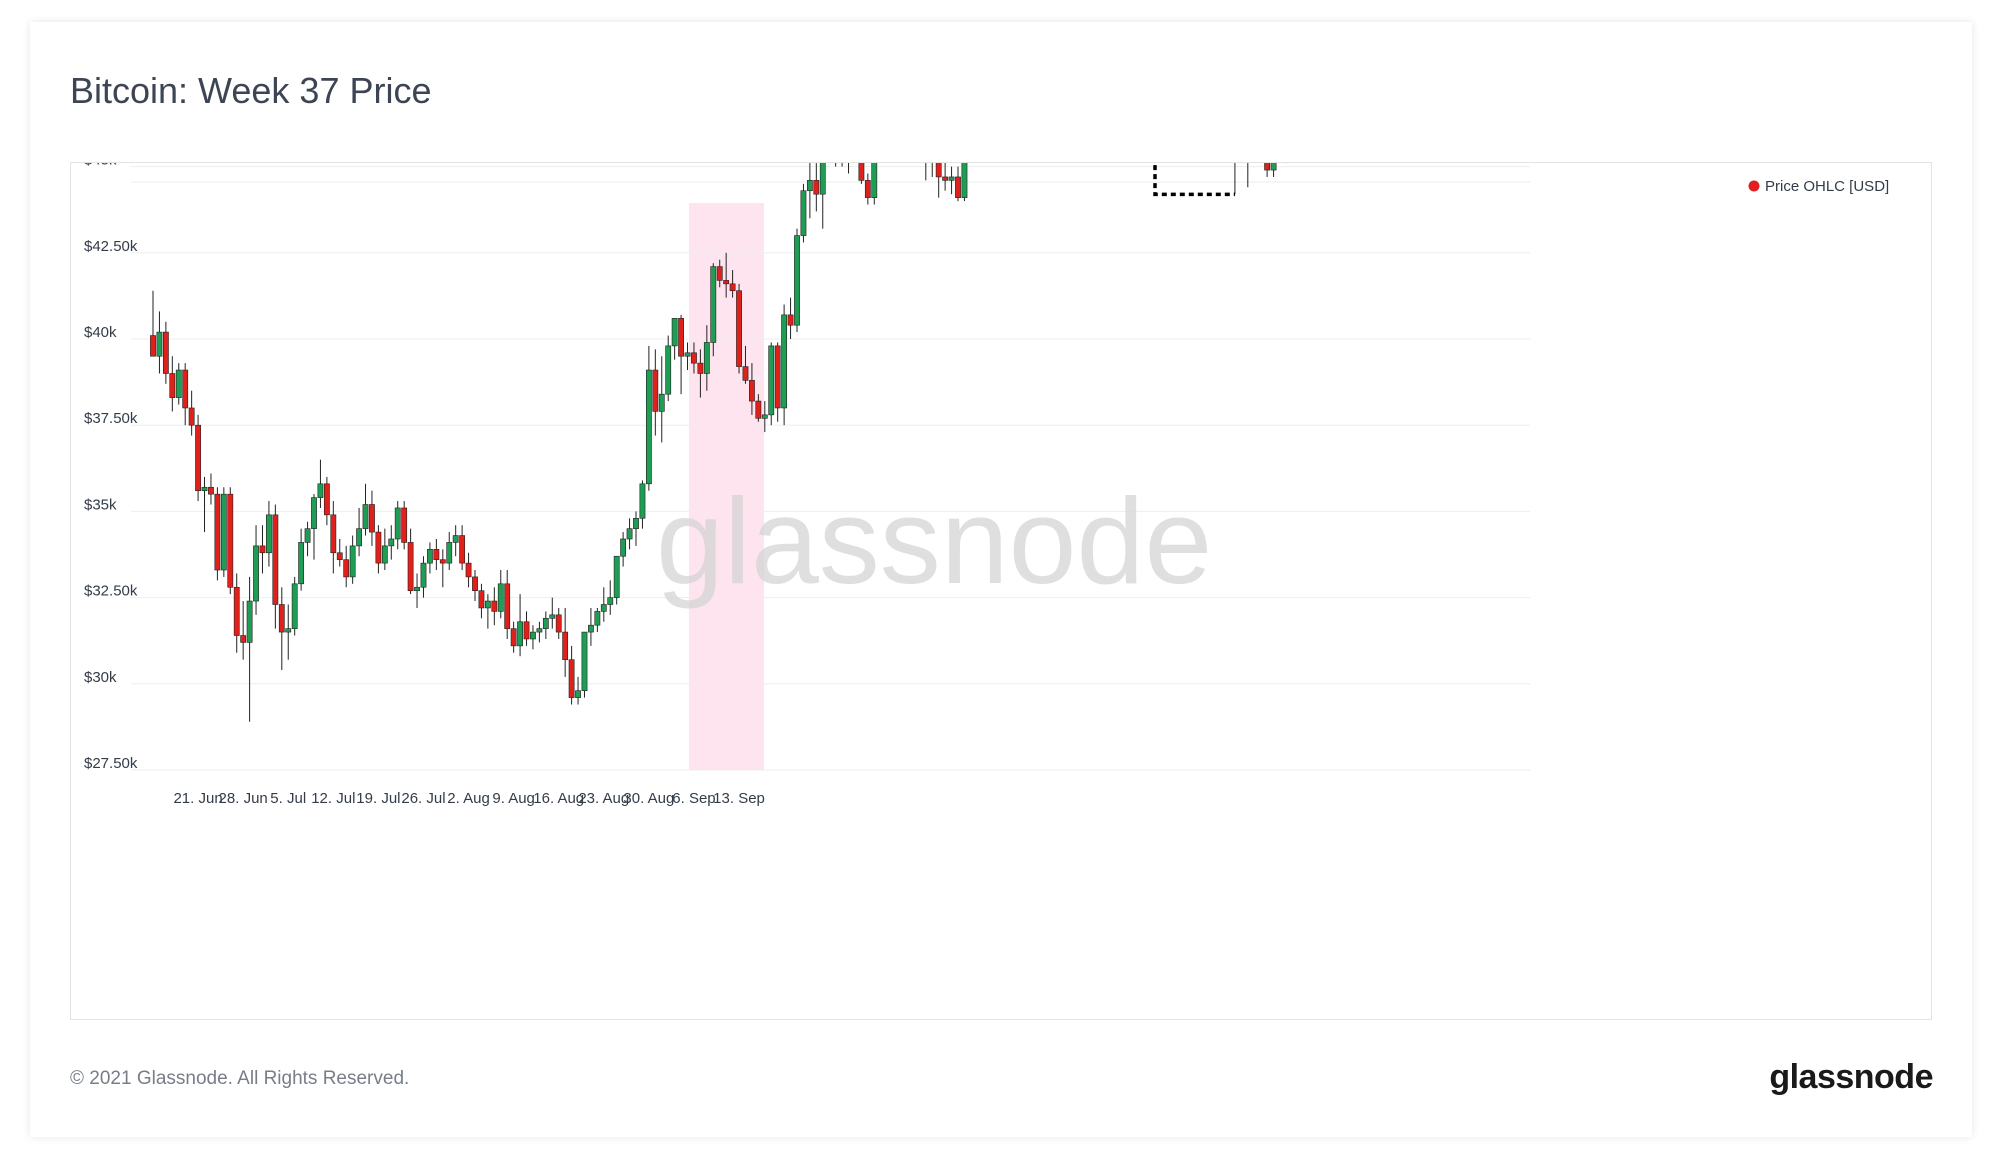  Describe the element at coordinates (1194, 180) in the screenshot. I see `week37-low-line` at that location.